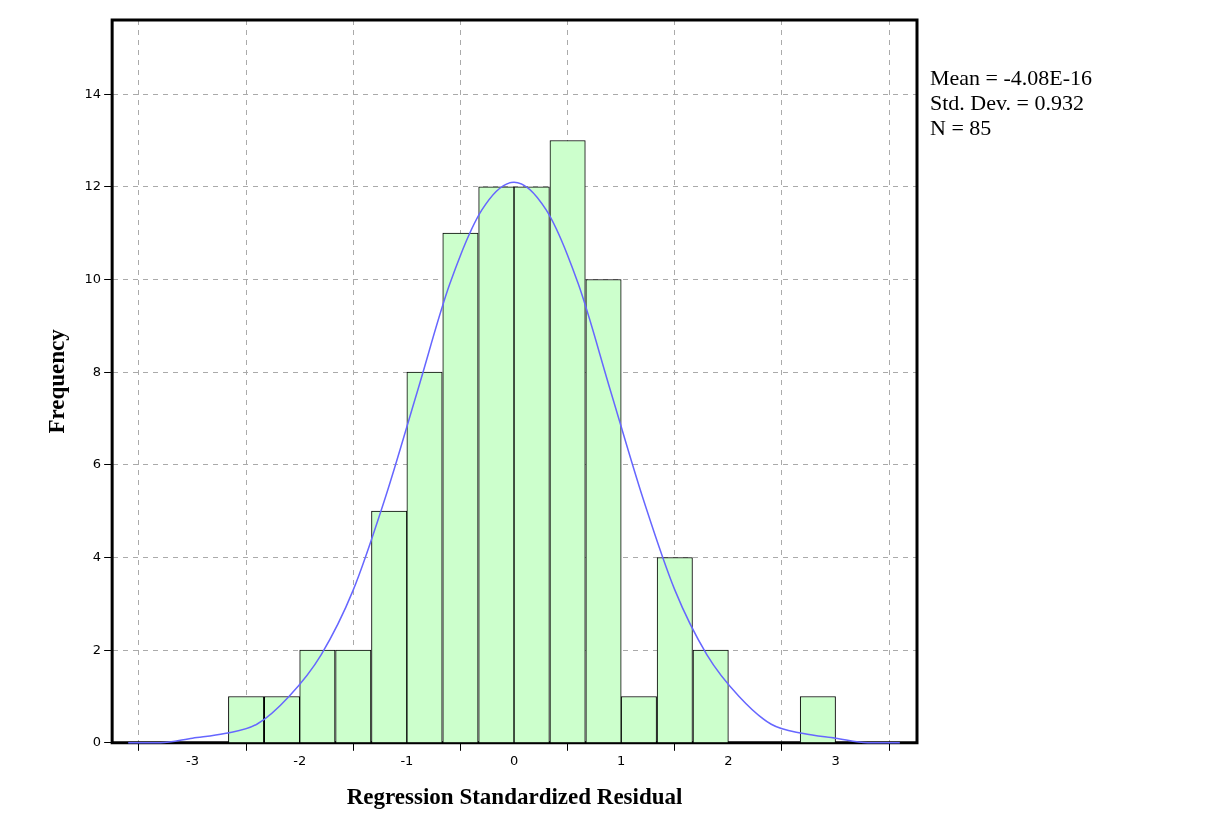  I want to click on x-tick-label: -3, so click(192, 760).